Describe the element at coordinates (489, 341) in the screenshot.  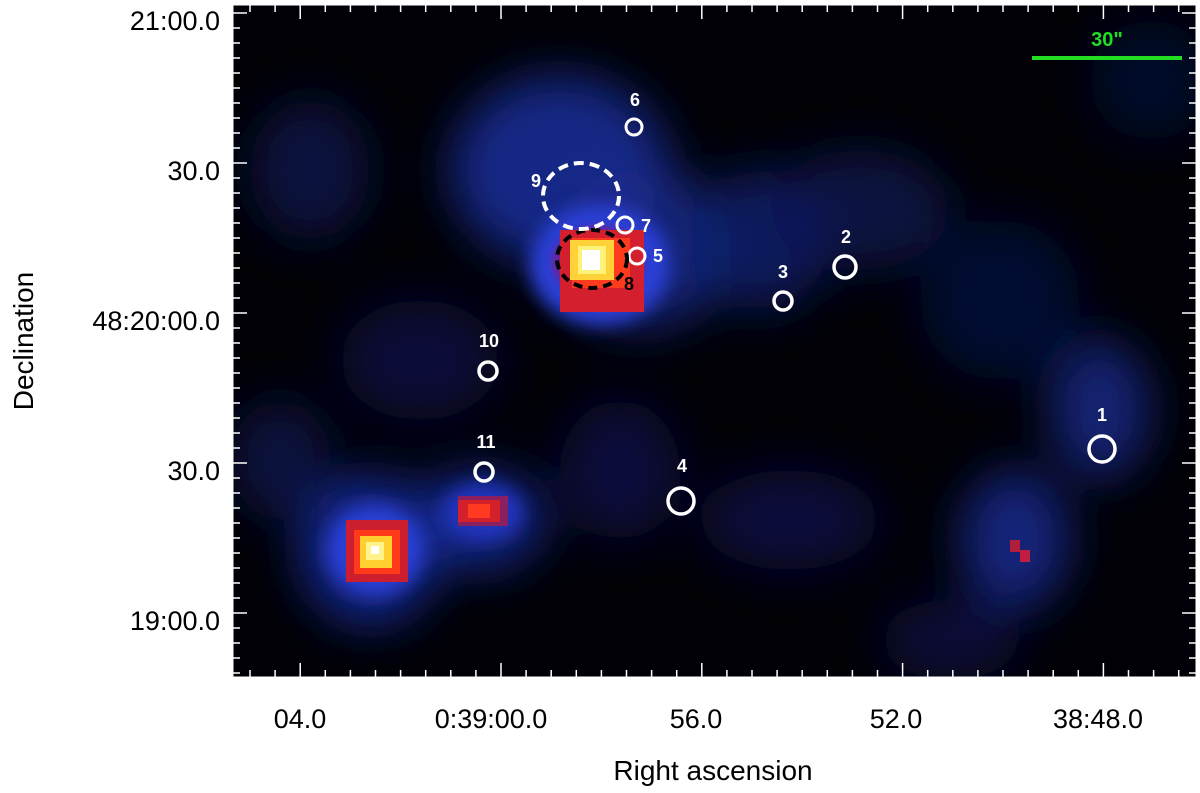
I see `source-label-10: 10` at that location.